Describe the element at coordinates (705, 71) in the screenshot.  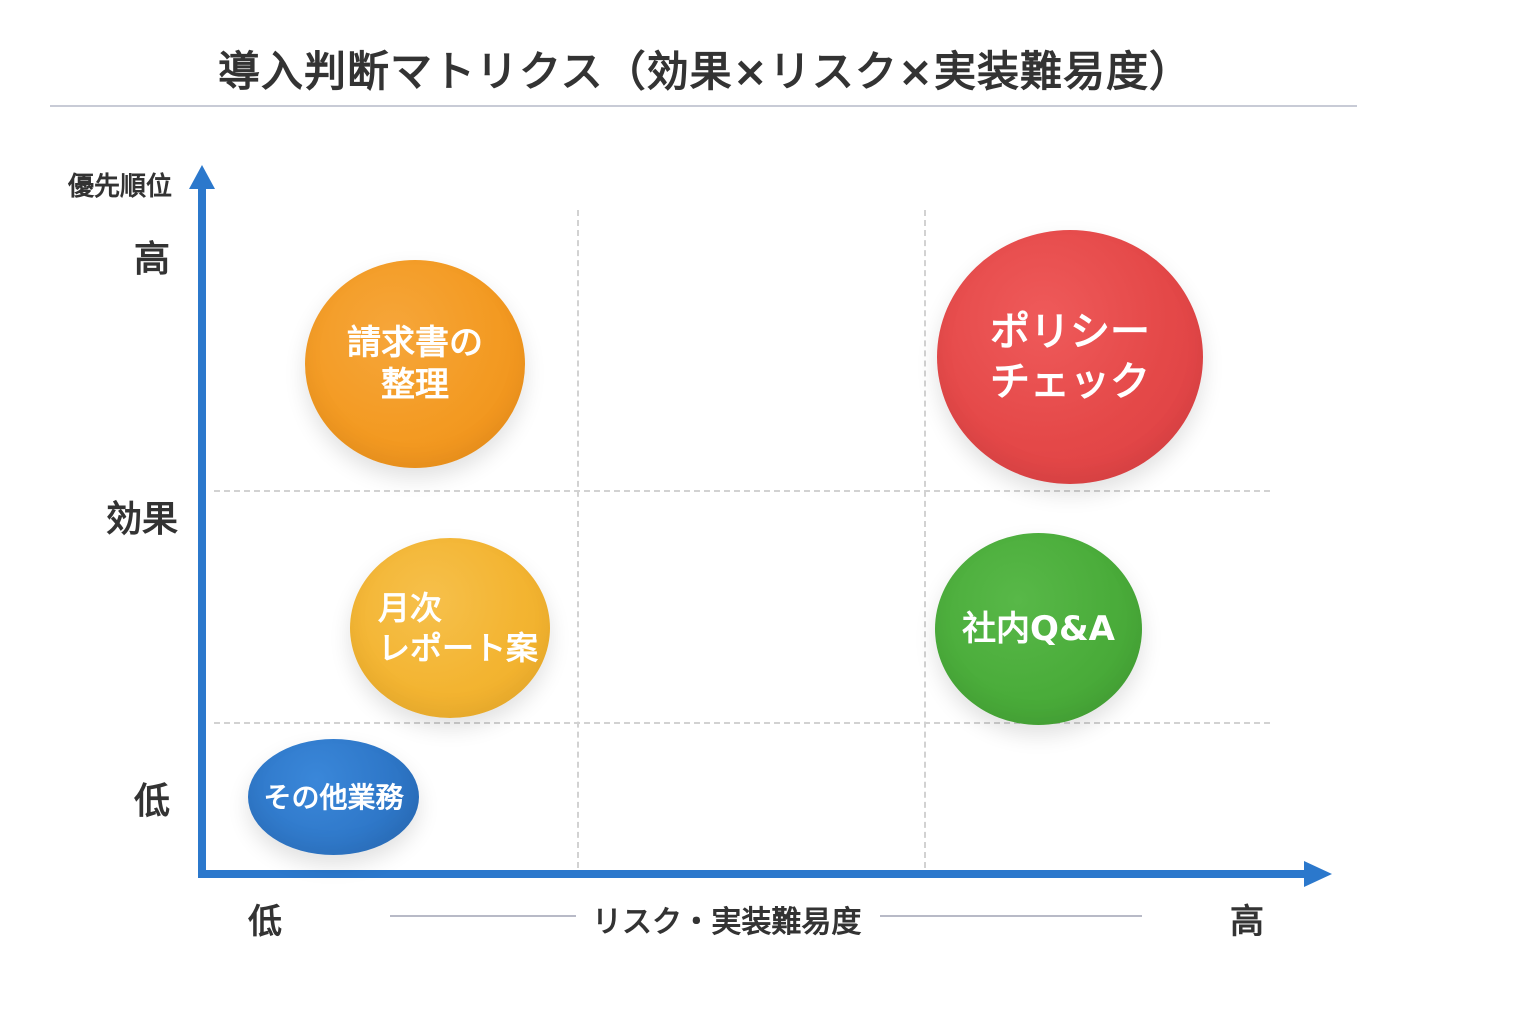
I see `page-title: 導入判断マトリクス（効果×リスク×実装難易度）` at that location.